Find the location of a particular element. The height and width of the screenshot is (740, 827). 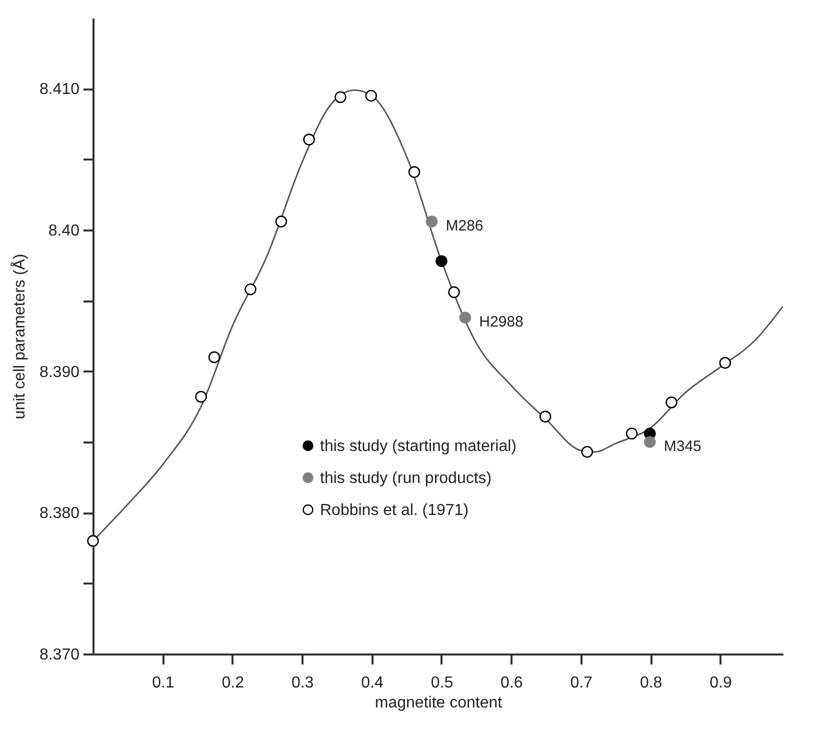

x-tick-label: 0.8 is located at coordinates (651, 683).